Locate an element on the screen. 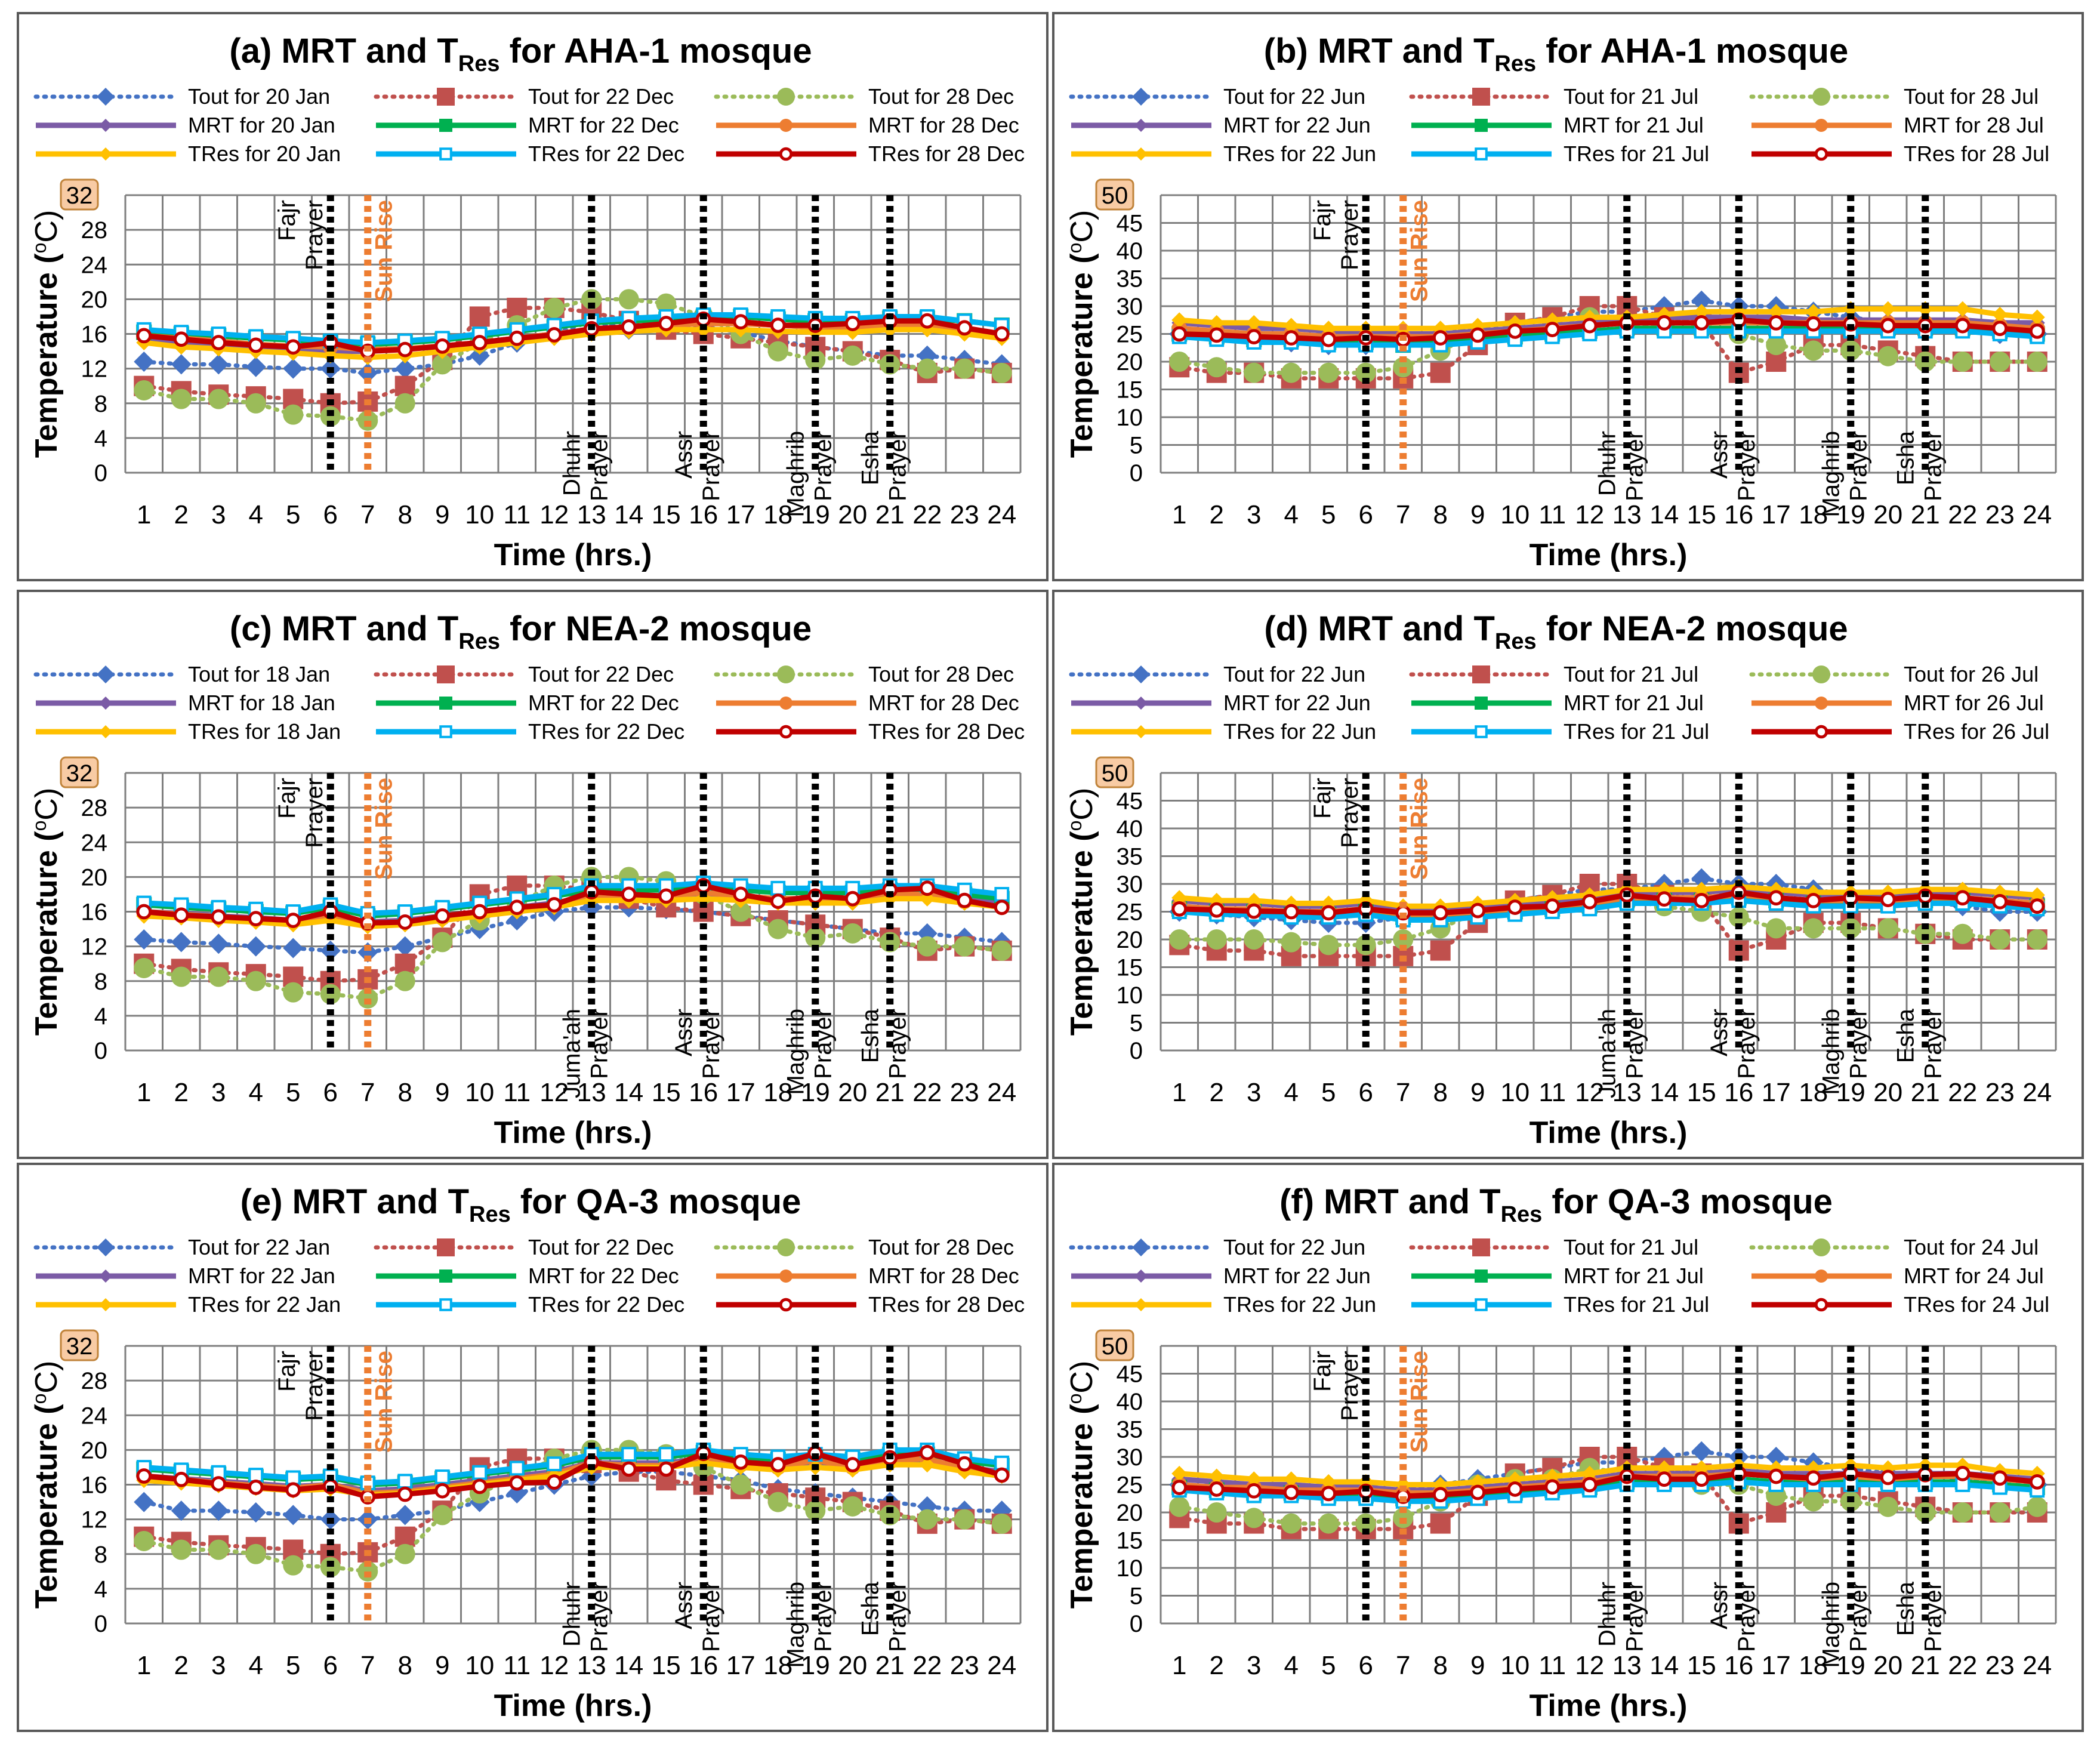 The height and width of the screenshot is (1744, 2100). legend-label: MRT for 21 Jul is located at coordinates (1634, 1276).